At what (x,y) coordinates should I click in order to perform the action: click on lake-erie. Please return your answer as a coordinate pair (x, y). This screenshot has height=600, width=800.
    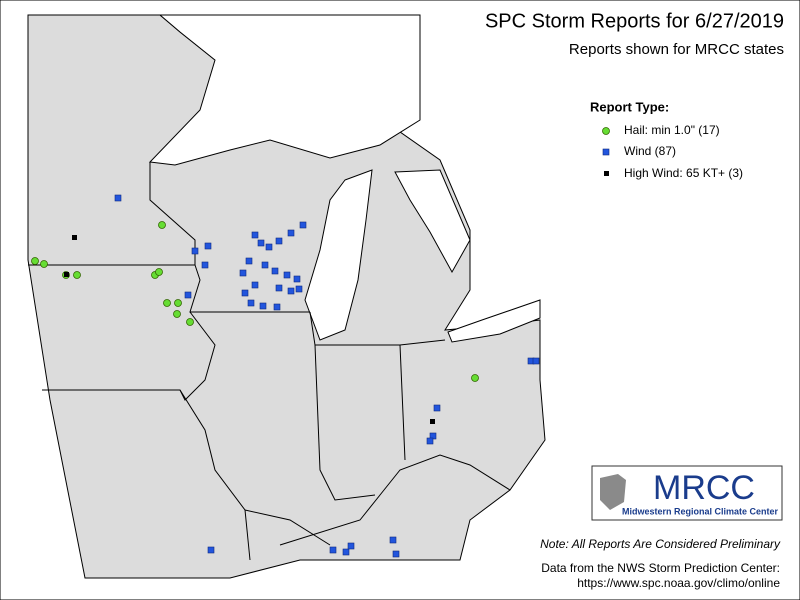
    Looking at the image, I should click on (494, 321).